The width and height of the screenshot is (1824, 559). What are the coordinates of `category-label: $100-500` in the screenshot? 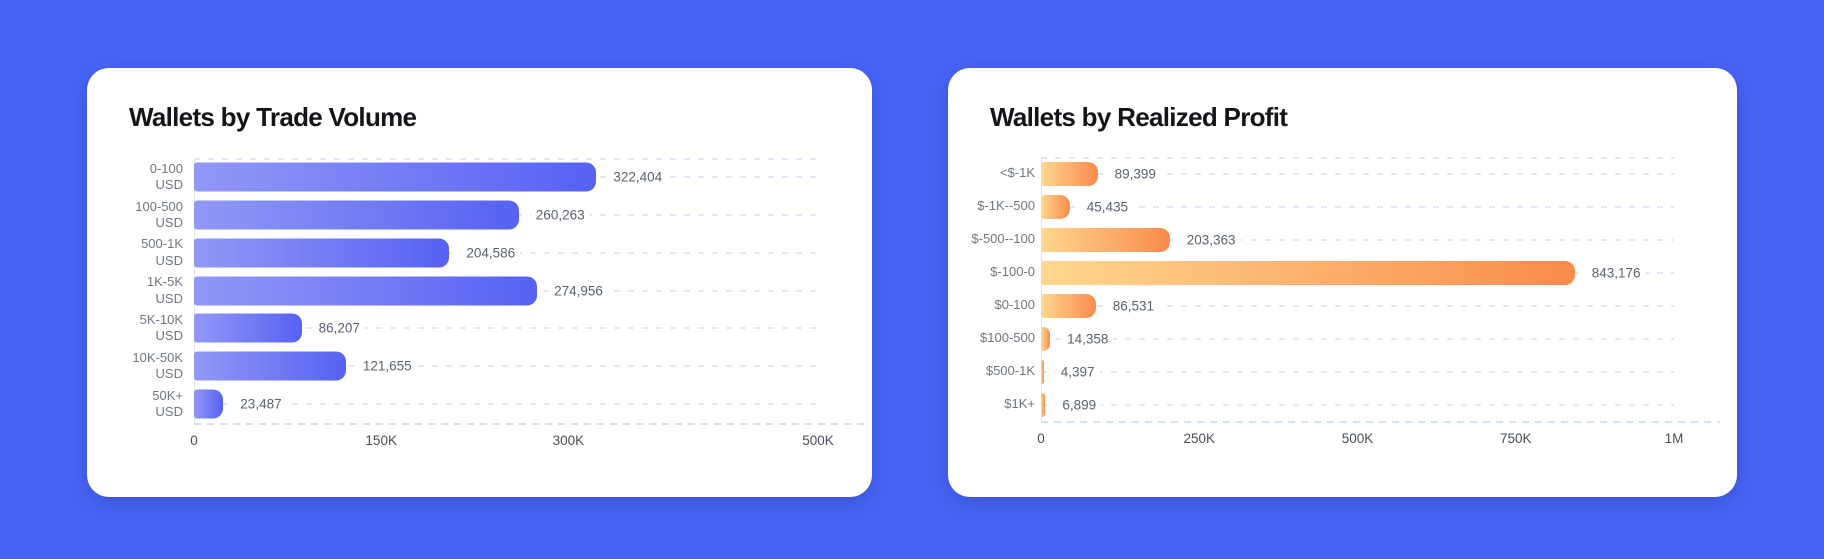 It's located at (1007, 338).